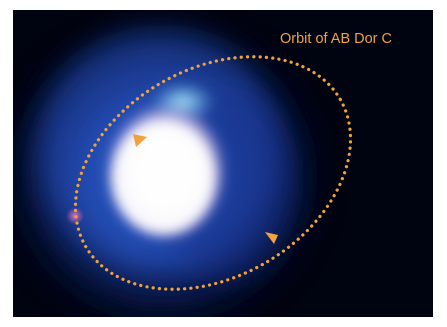  I want to click on orbit-arrow-lower, so click(271, 238).